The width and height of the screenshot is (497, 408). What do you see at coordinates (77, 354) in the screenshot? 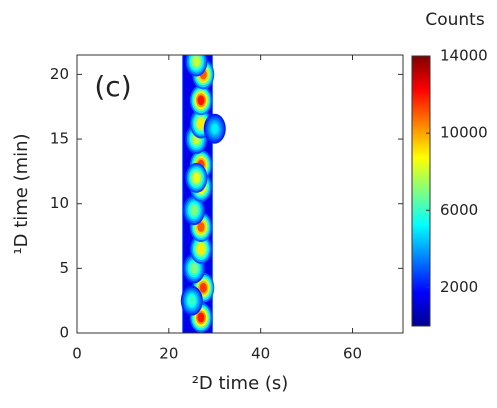
I see `x-tick-label: 0` at bounding box center [77, 354].